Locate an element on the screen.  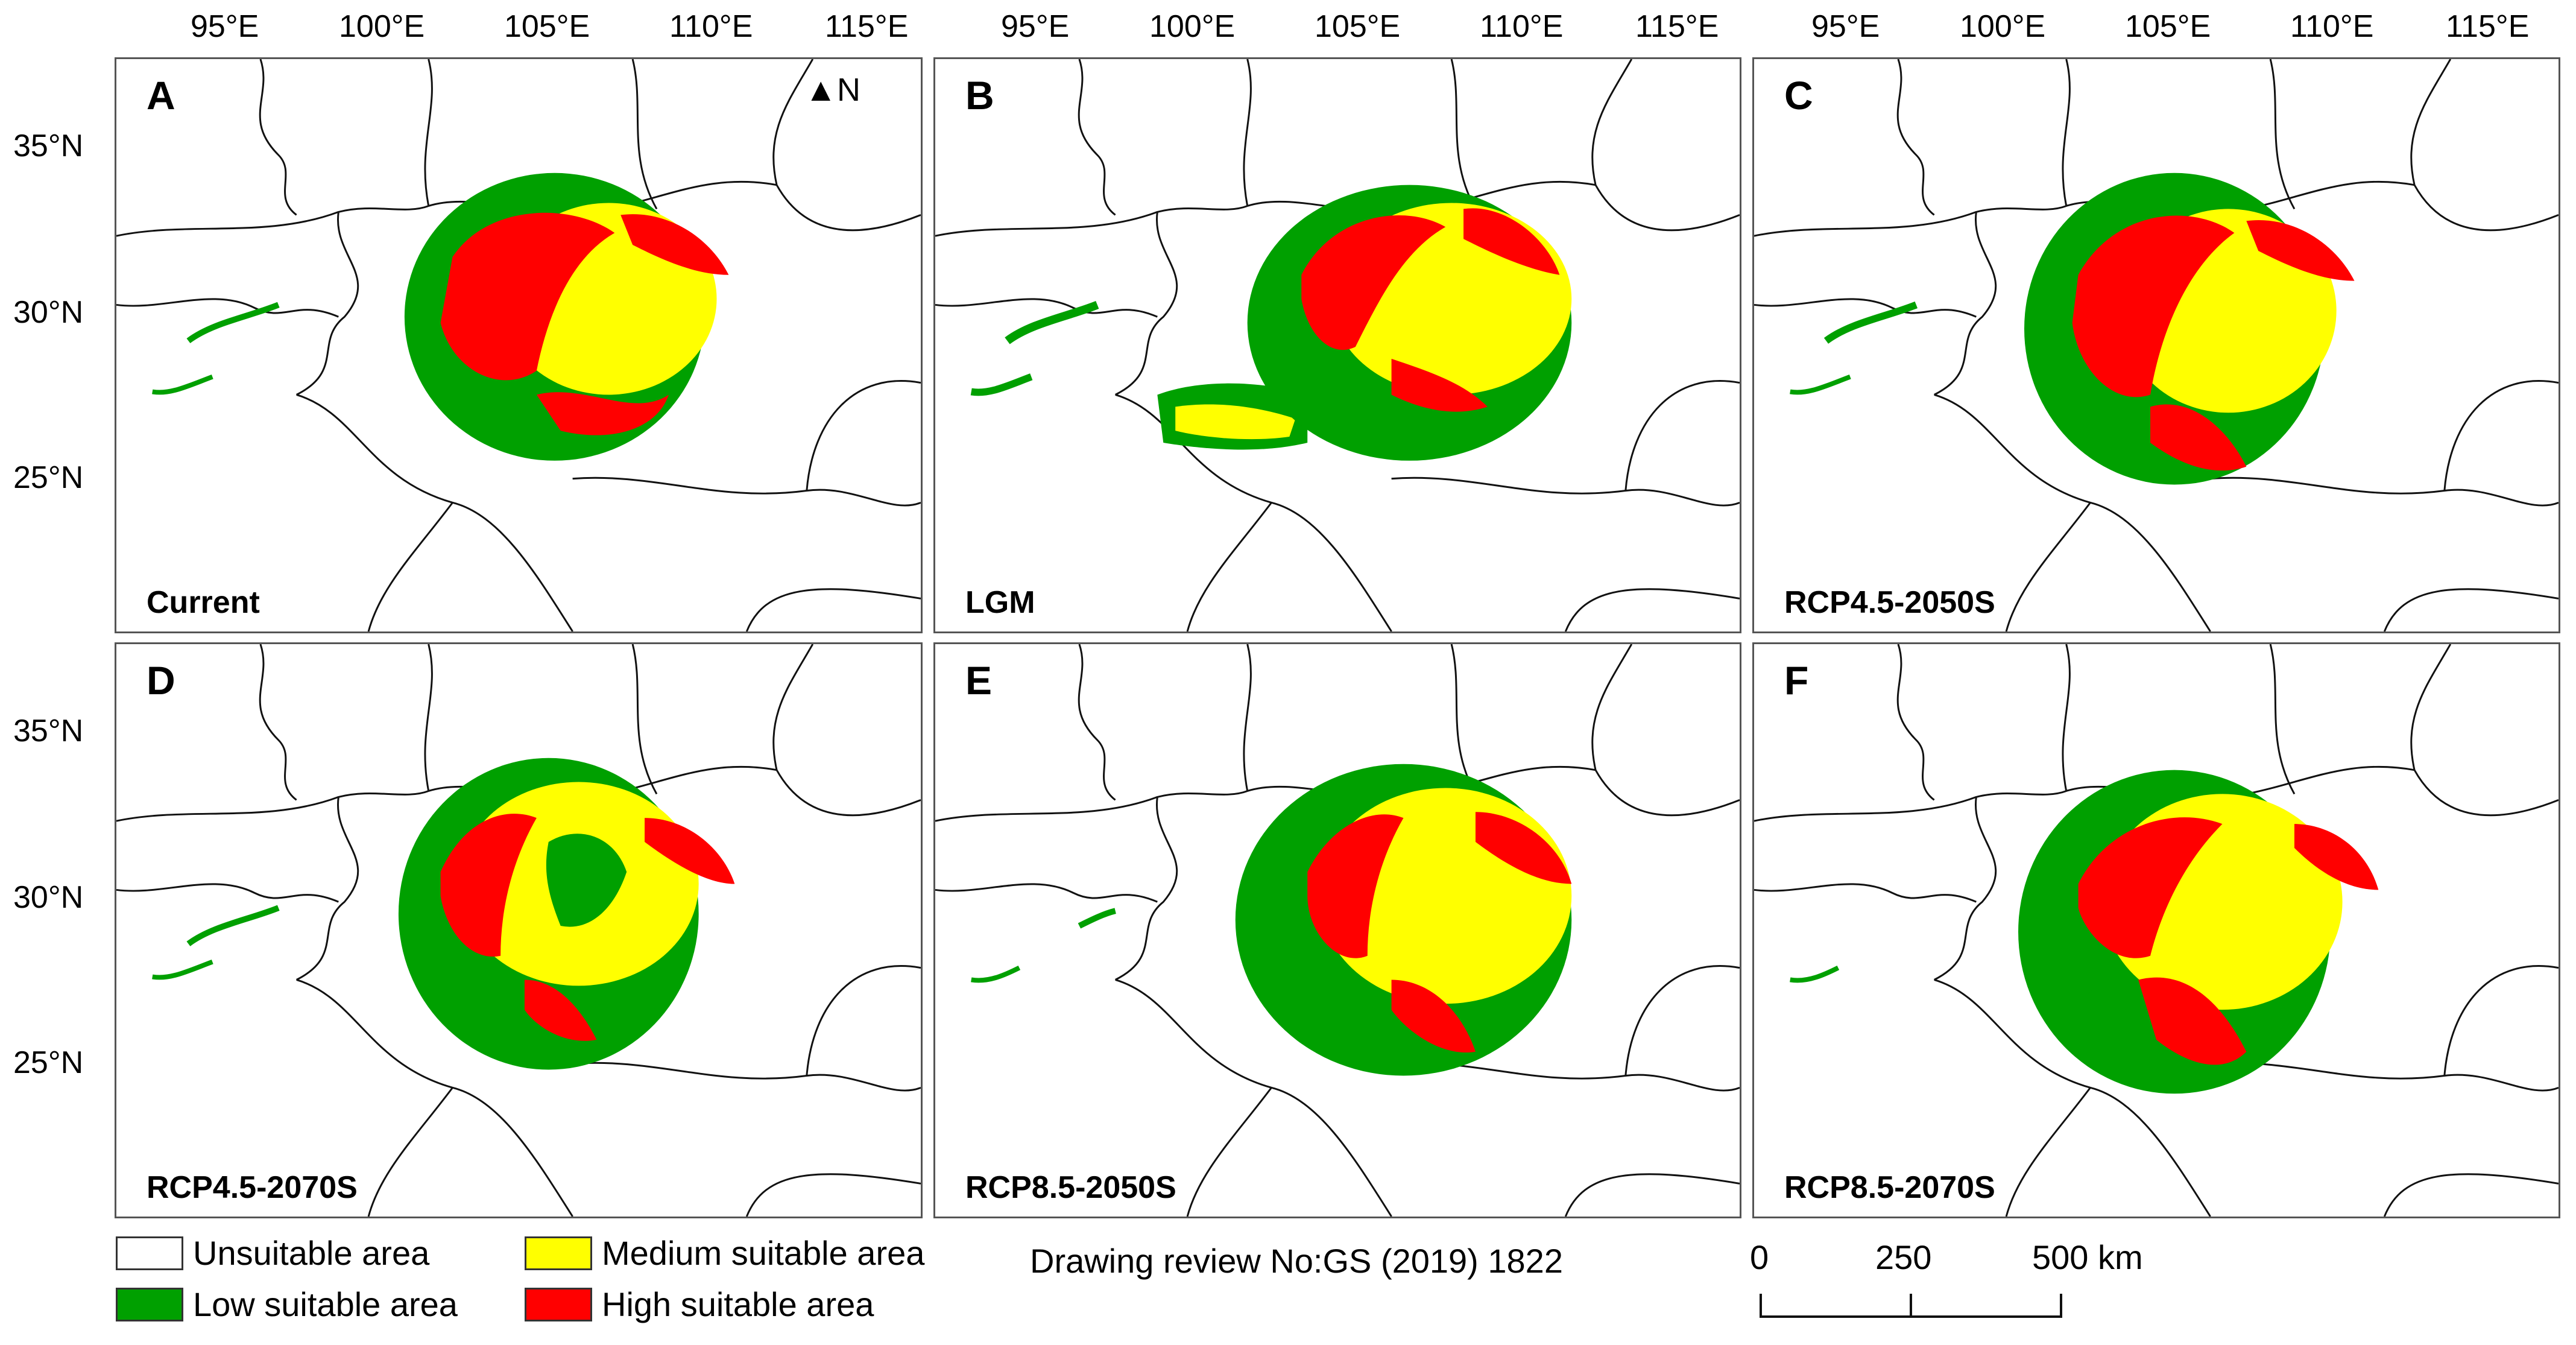
map-panel-e: E RCP8.5-2050S is located at coordinates (1337, 930).